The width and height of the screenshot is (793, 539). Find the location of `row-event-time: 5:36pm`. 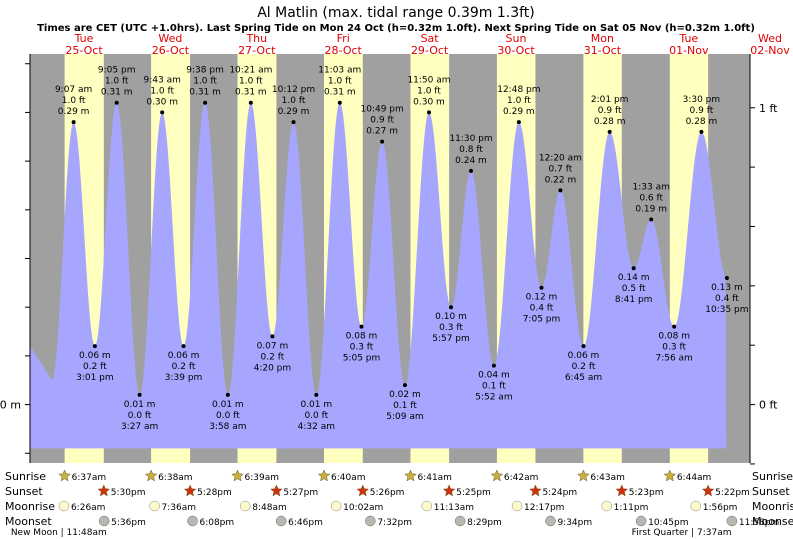

row-event-time: 5:36pm is located at coordinates (128, 523).